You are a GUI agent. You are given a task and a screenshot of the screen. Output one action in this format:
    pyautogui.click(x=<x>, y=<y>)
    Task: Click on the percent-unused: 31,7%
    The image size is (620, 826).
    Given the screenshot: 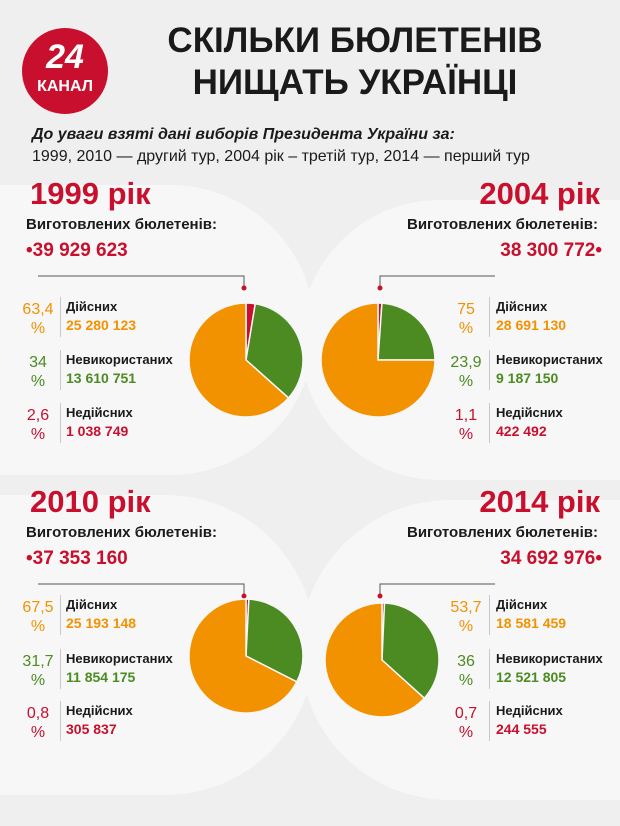 What is the action you would take?
    pyautogui.click(x=38, y=671)
    